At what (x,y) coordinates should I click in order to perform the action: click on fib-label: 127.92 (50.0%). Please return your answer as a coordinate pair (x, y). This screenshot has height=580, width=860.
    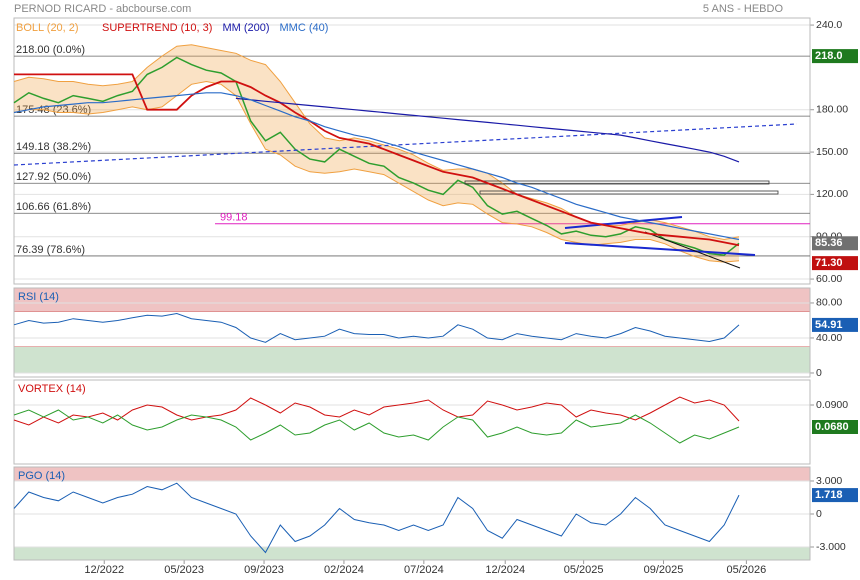
    Looking at the image, I should click on (53, 177).